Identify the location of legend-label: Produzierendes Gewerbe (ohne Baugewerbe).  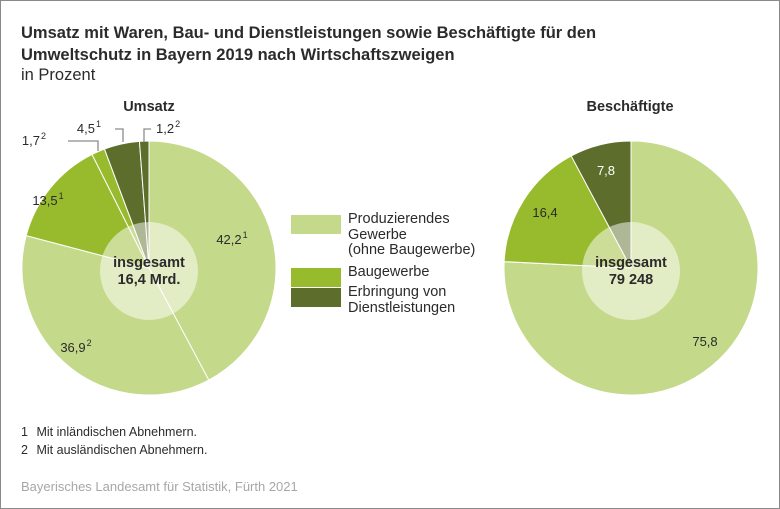
(412, 234).